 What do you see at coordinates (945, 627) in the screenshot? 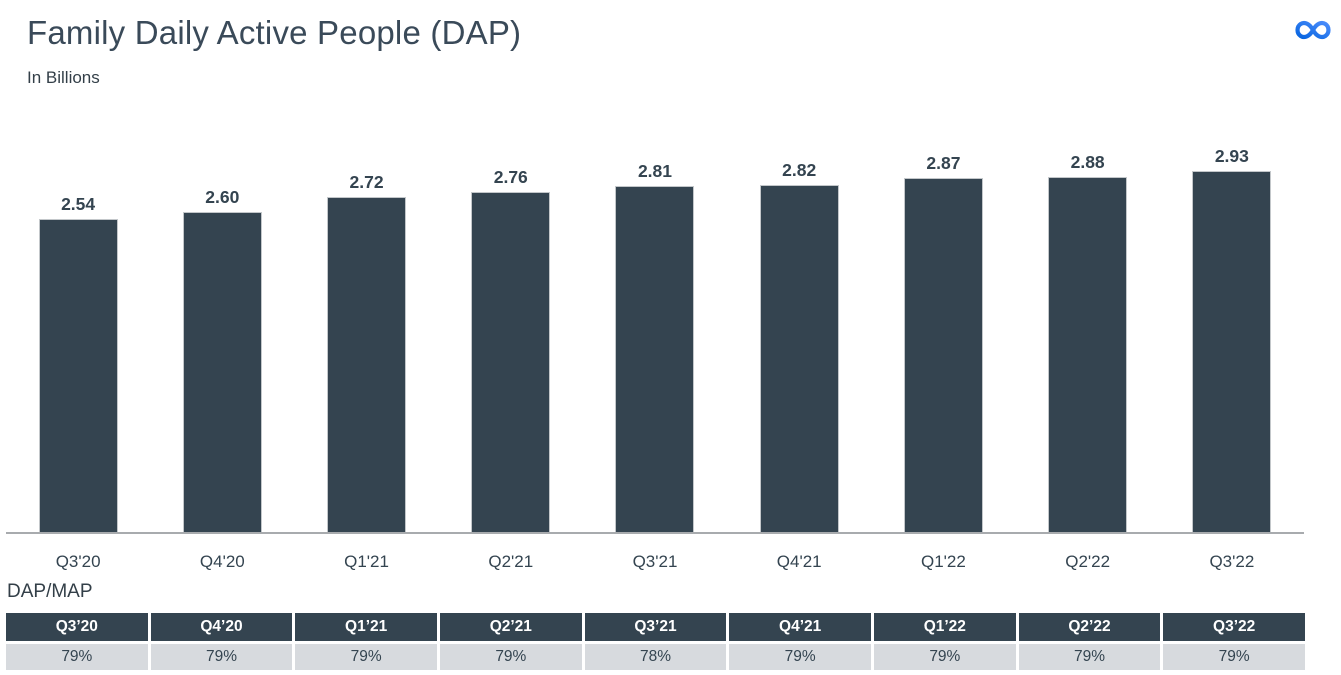
I see `table-header-cell: Q1’22` at bounding box center [945, 627].